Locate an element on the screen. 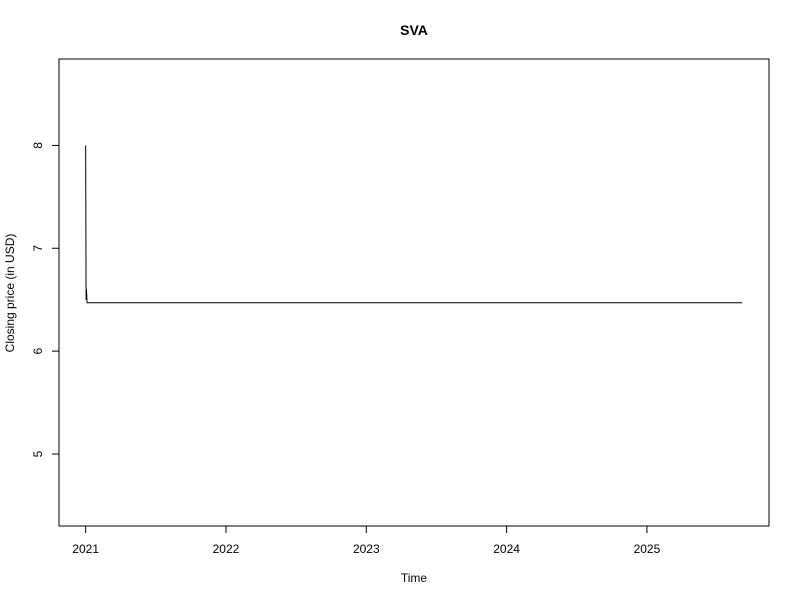 The height and width of the screenshot is (600, 800). x-tick-label: 2025 is located at coordinates (647, 549).